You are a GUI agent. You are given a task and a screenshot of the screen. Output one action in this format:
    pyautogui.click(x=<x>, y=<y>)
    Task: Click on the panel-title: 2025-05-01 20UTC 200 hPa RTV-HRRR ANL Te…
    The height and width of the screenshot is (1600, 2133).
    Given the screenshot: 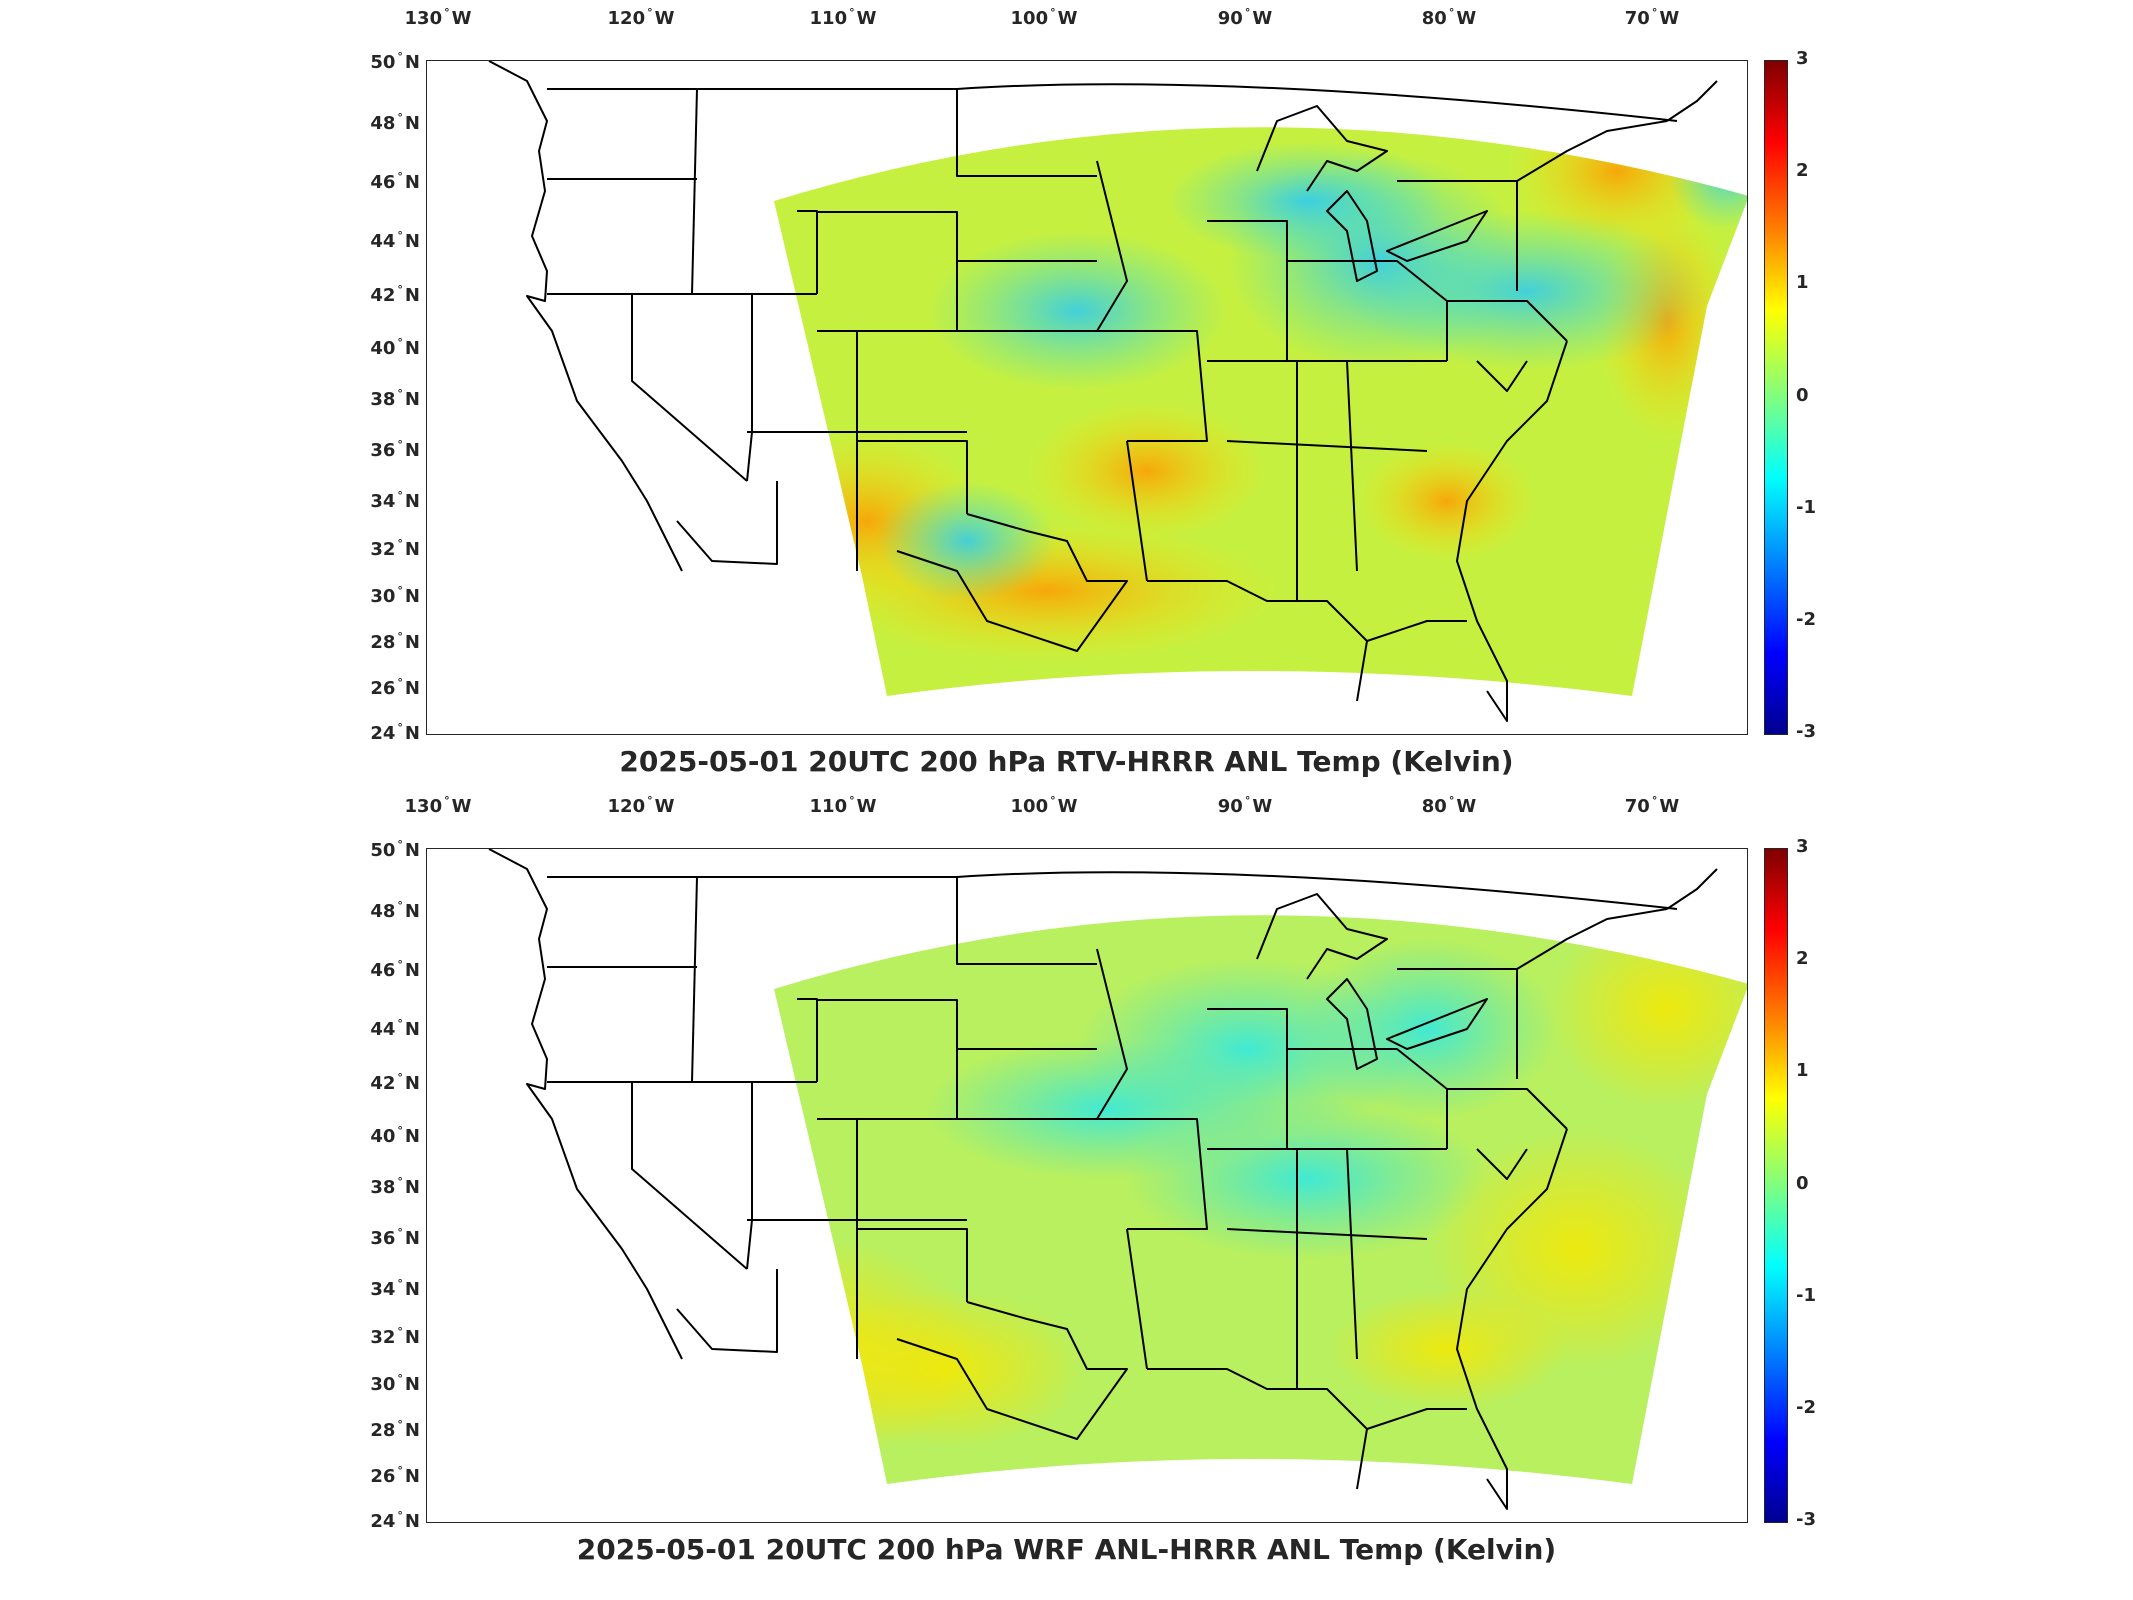 What is the action you would take?
    pyautogui.click(x=1066, y=761)
    